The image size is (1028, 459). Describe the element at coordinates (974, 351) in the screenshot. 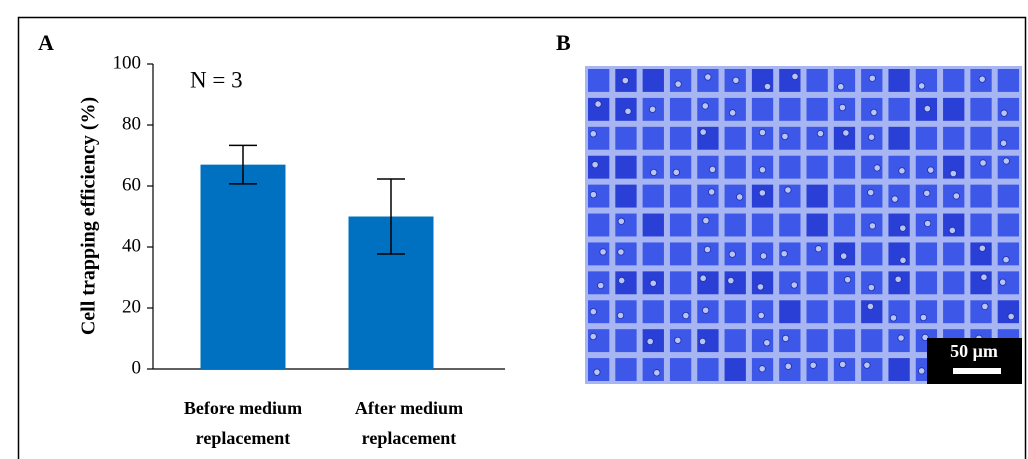

I see `scale-bar-label: 50 μm` at that location.